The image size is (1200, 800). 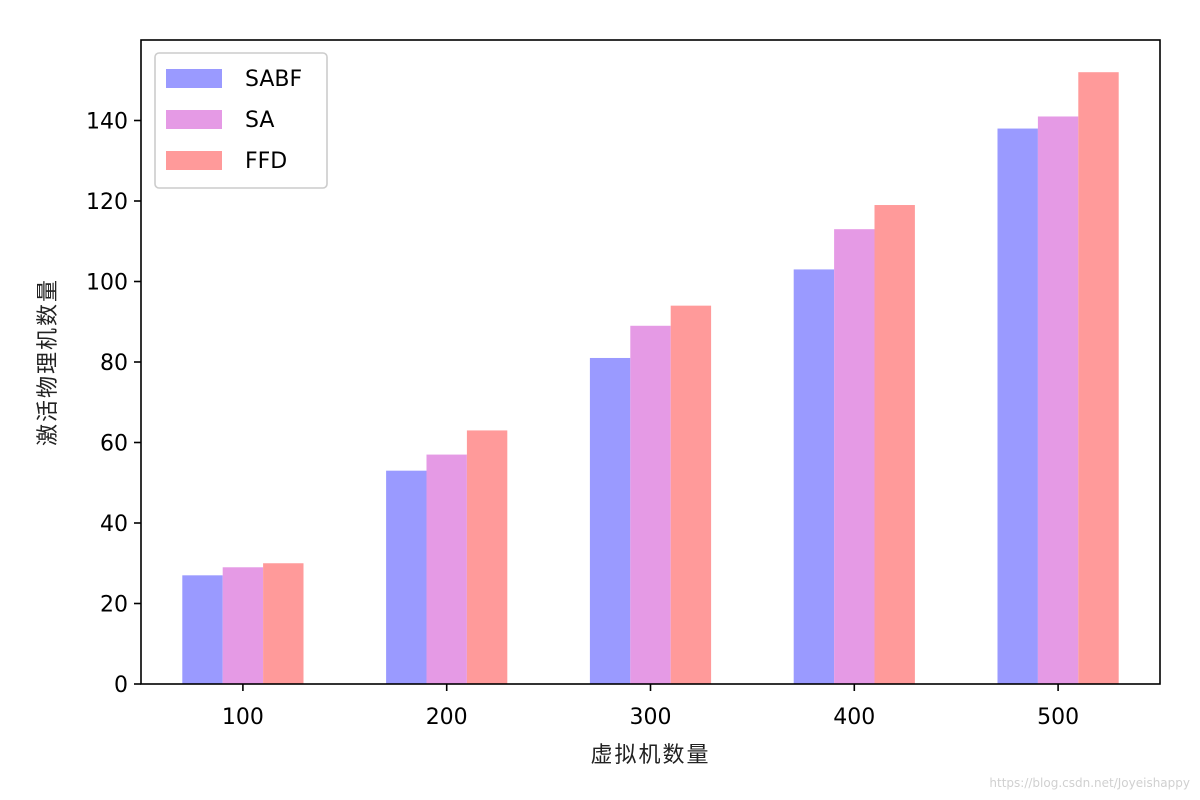 What do you see at coordinates (447, 717) in the screenshot?
I see `x-tick-label: 200` at bounding box center [447, 717].